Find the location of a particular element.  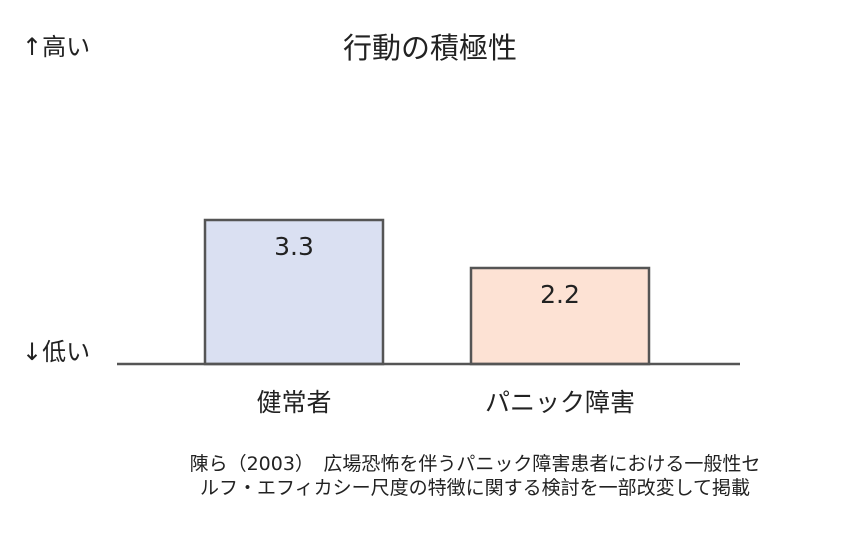

chart-title: 行動の積極性 is located at coordinates (430, 48).